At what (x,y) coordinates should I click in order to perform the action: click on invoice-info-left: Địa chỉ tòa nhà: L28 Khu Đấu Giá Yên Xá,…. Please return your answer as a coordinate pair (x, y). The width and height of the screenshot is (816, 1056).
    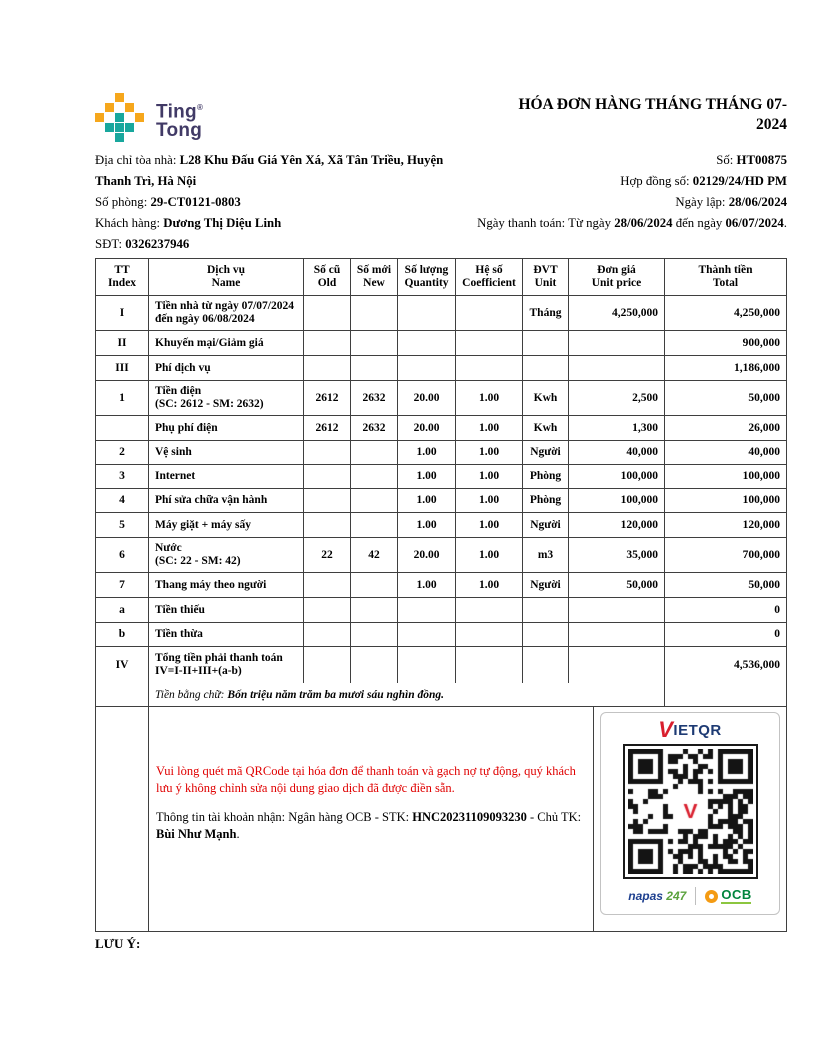
    Looking at the image, I should click on (274, 202).